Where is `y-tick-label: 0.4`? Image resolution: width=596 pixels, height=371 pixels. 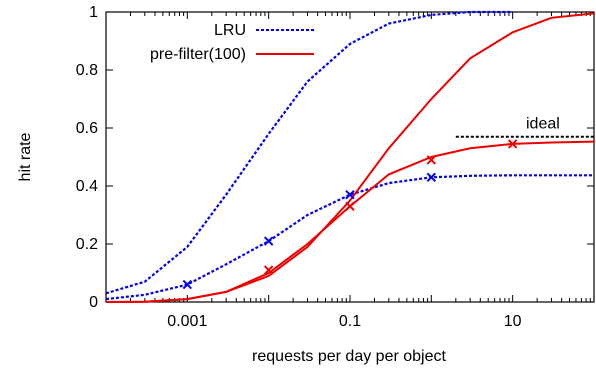 y-tick-label: 0.4 is located at coordinates (87, 186).